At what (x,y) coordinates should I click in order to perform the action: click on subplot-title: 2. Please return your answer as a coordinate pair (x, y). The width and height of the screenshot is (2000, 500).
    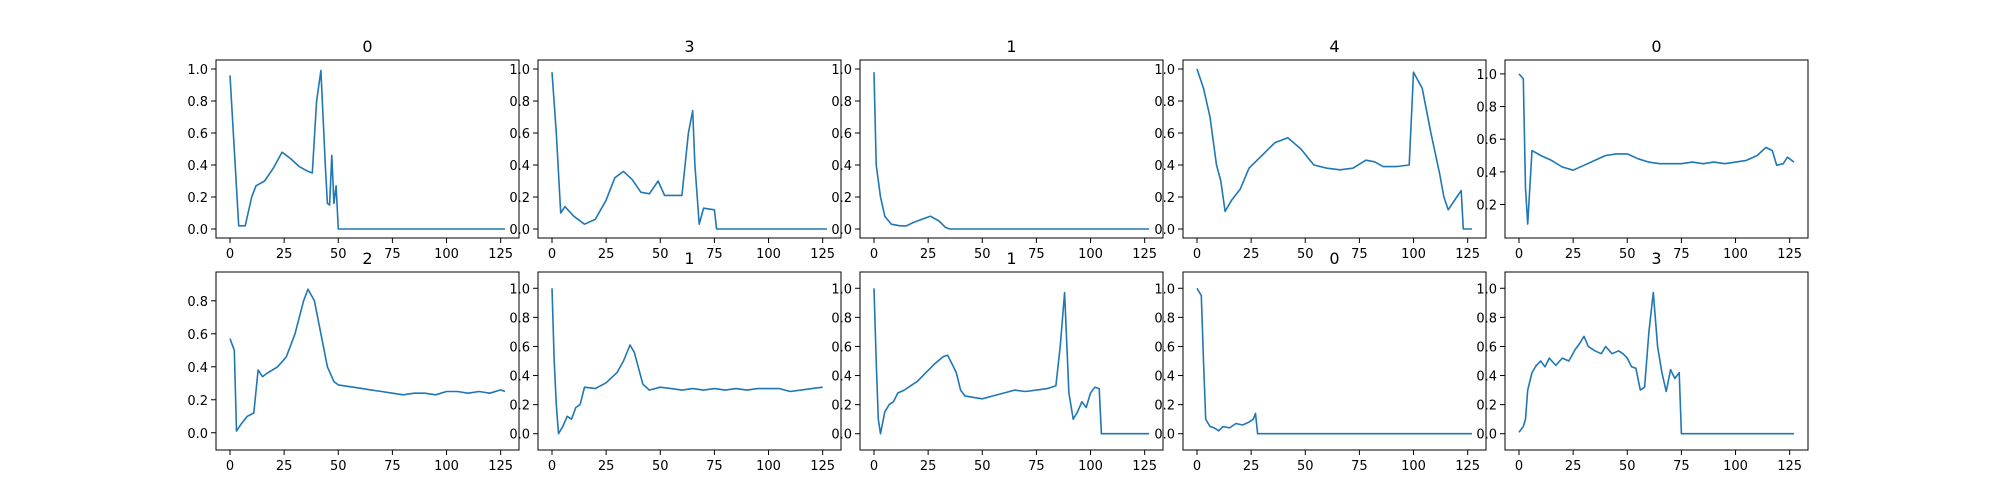
    Looking at the image, I should click on (367, 258).